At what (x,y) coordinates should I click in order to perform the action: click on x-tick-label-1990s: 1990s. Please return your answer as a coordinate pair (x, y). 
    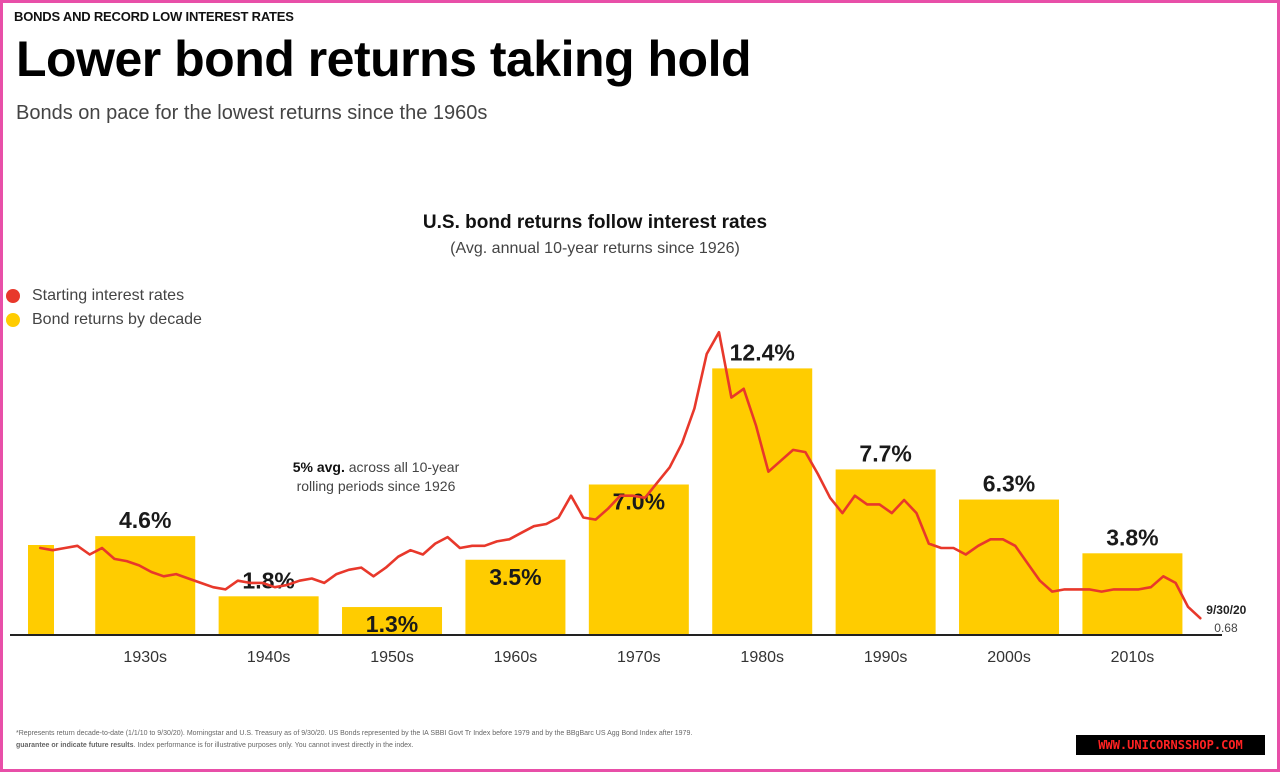
    Looking at the image, I should click on (886, 657).